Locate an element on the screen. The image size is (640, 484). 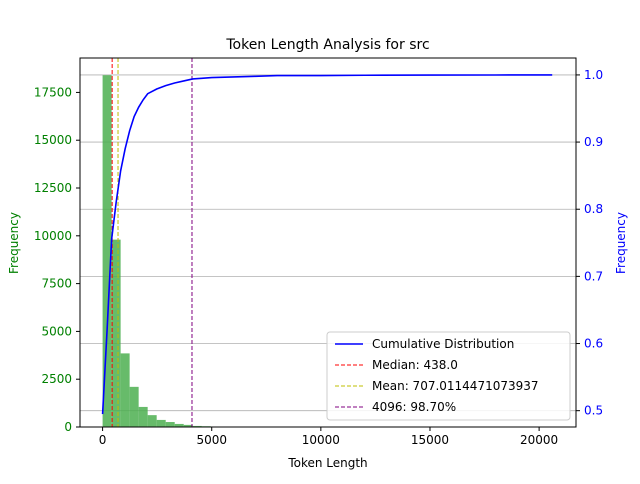
left-y-tick-label: 12500 is located at coordinates (53, 188).